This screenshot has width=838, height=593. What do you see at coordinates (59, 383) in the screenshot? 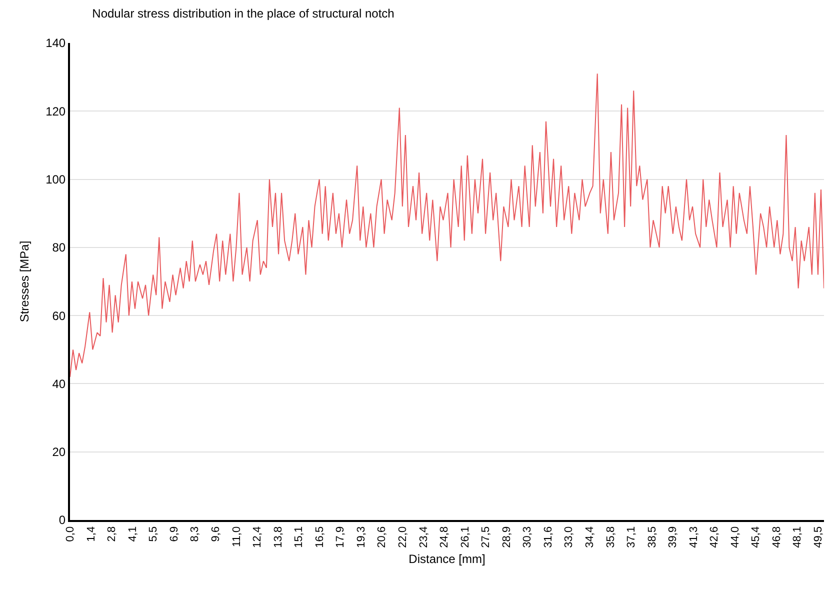
I see `y-tick-label: 40` at bounding box center [59, 383].